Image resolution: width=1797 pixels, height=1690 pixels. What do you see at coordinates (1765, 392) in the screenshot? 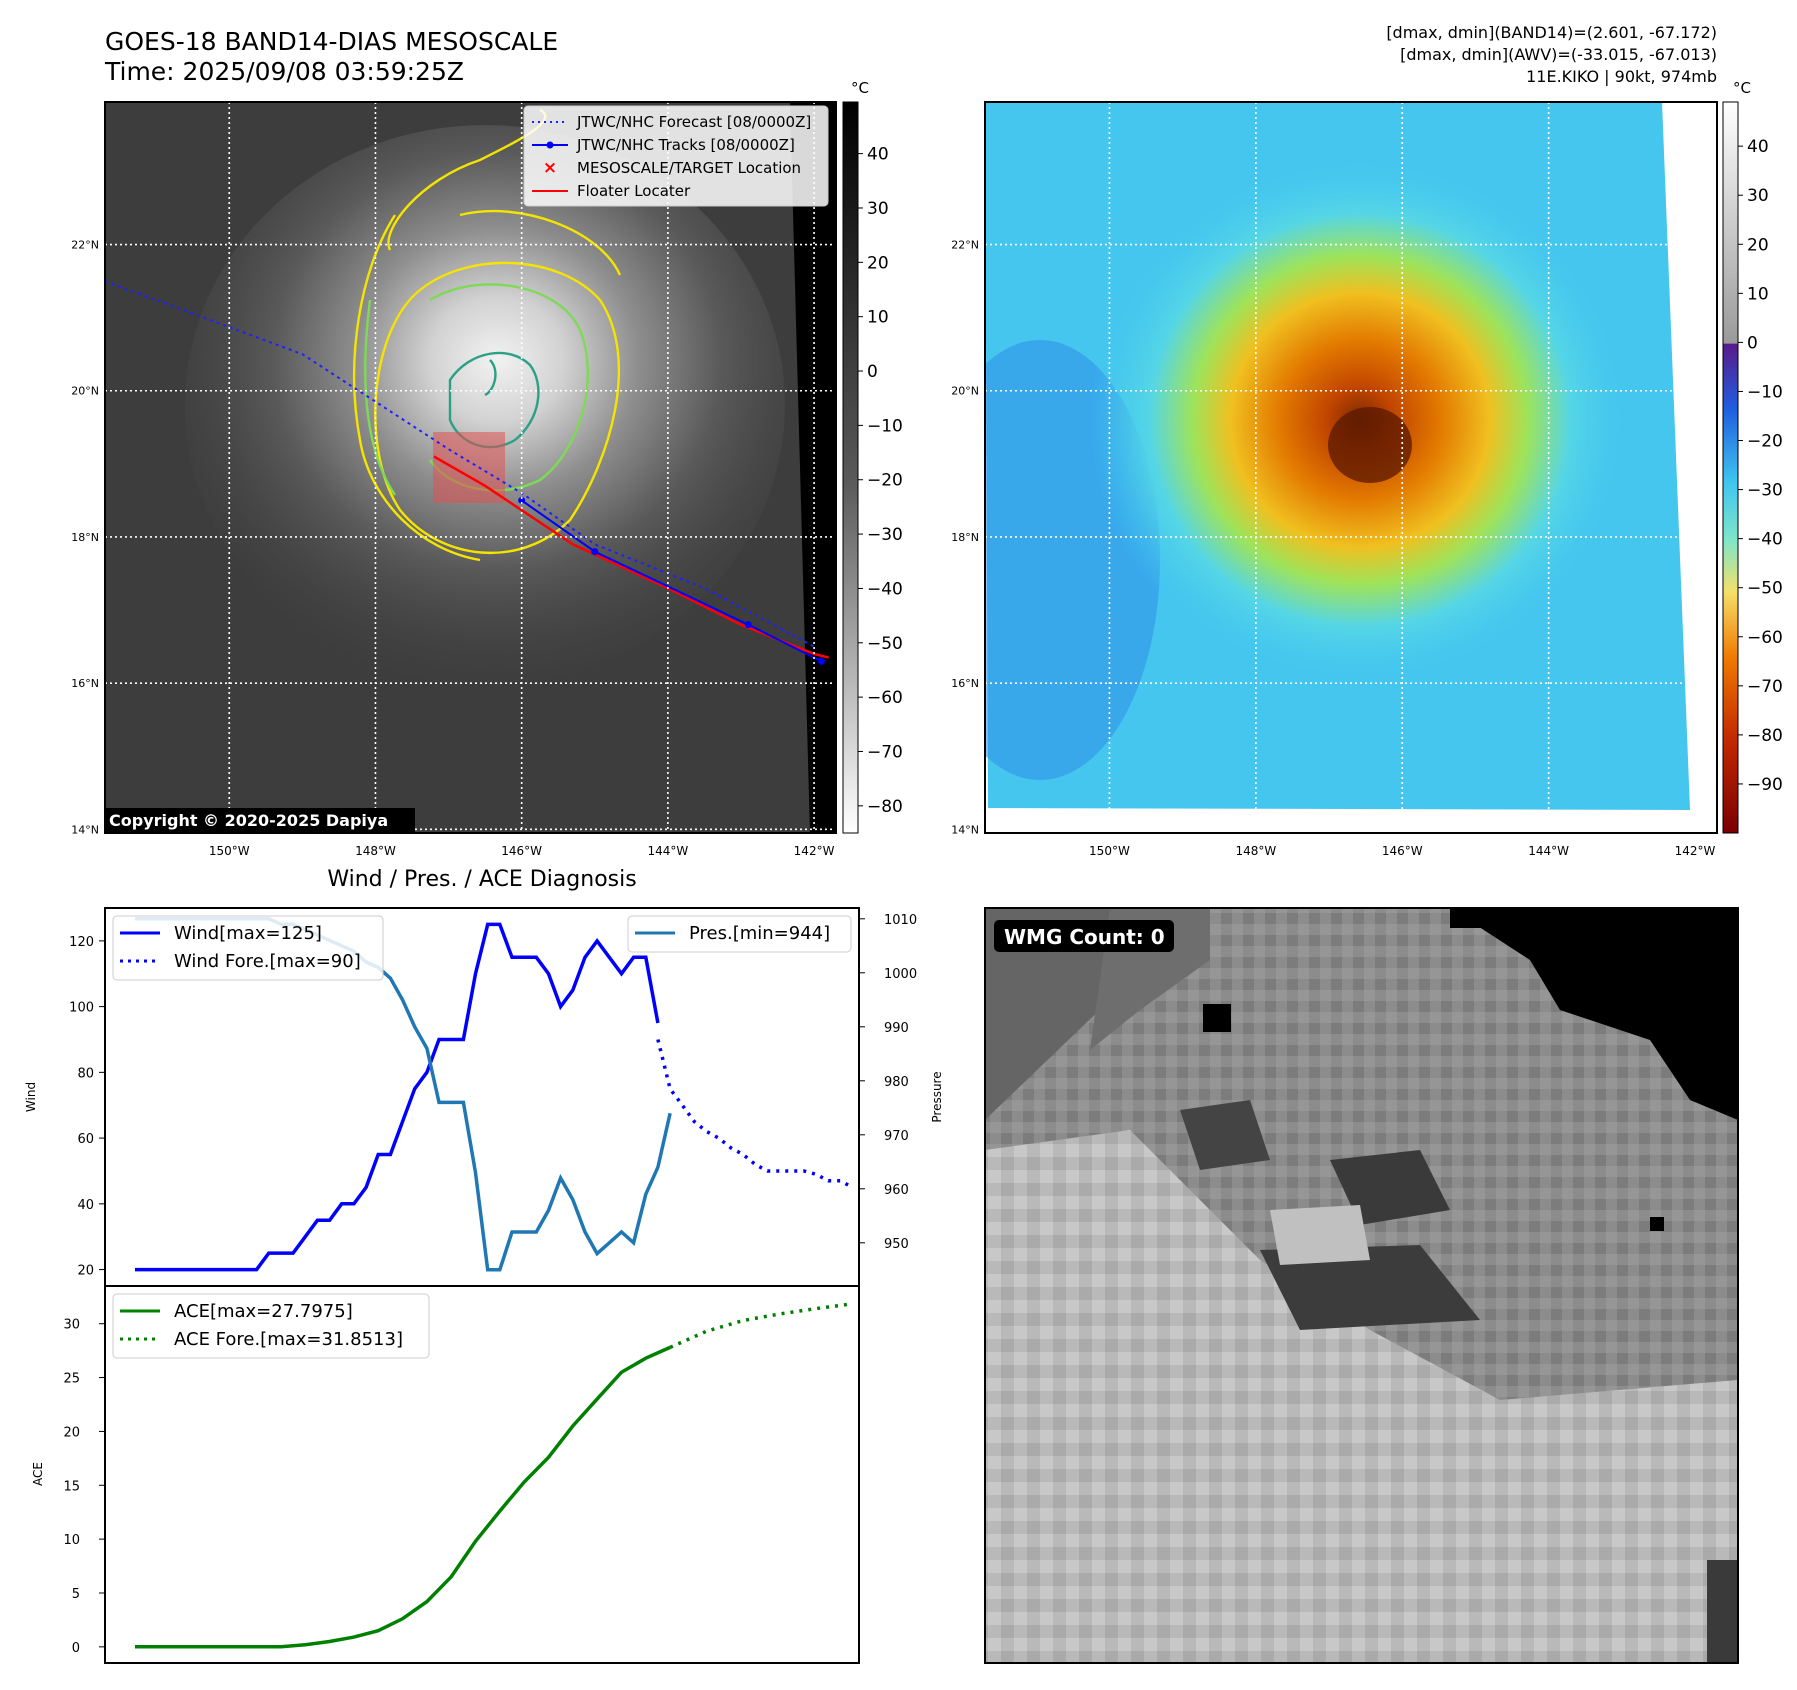
I see `wv-colorbar-tick-label: −10` at bounding box center [1765, 392].